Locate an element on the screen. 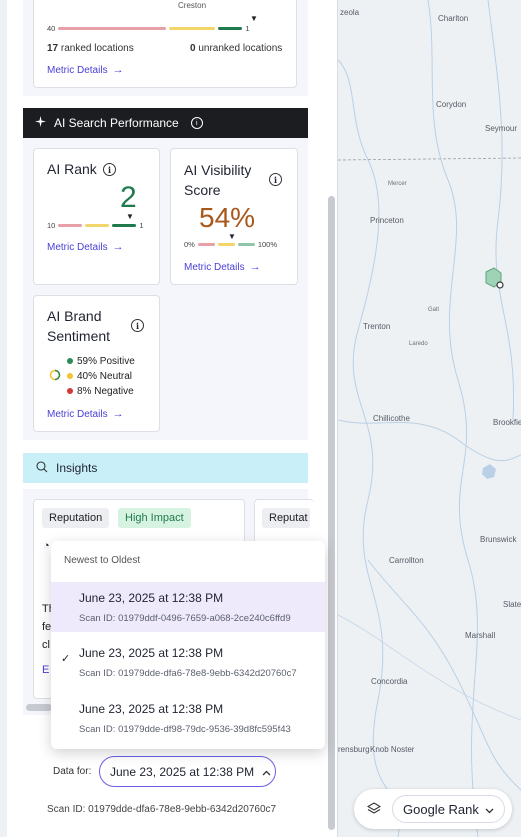 This screenshot has height=837, width=521. ranked-count: 17 is located at coordinates (53, 48).